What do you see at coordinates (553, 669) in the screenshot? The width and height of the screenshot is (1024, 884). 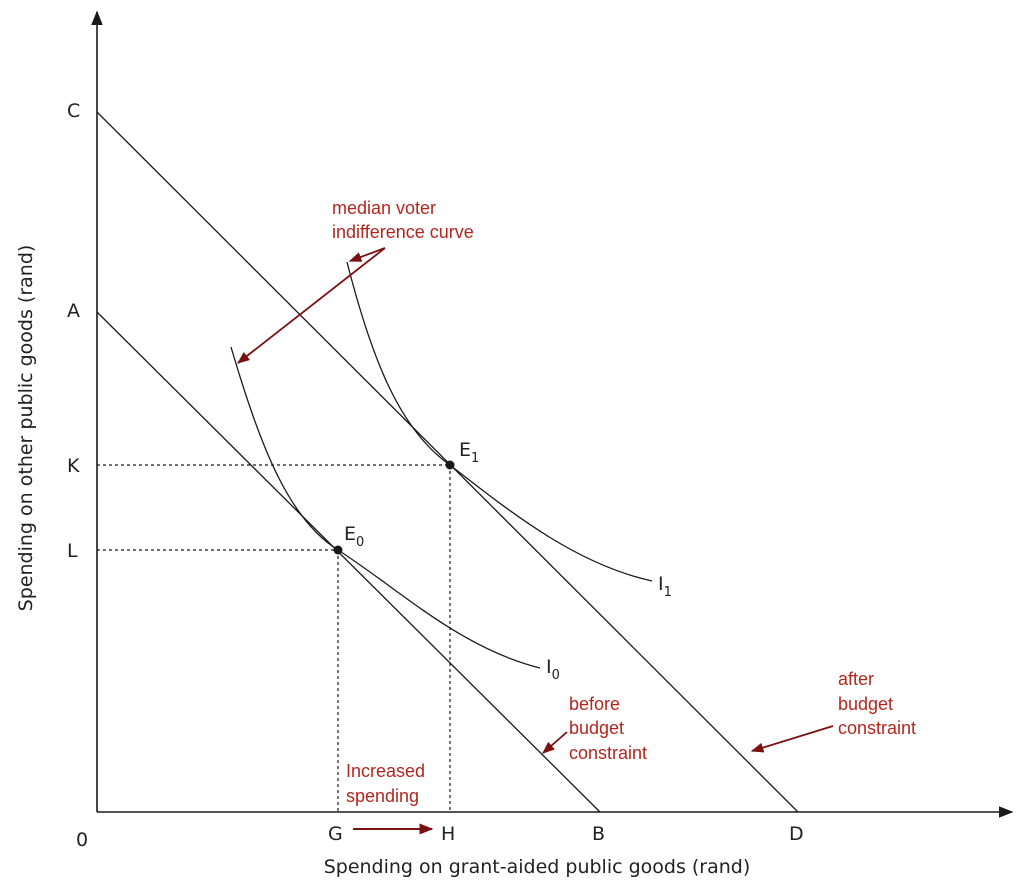 I see `label-i0: I0` at bounding box center [553, 669].